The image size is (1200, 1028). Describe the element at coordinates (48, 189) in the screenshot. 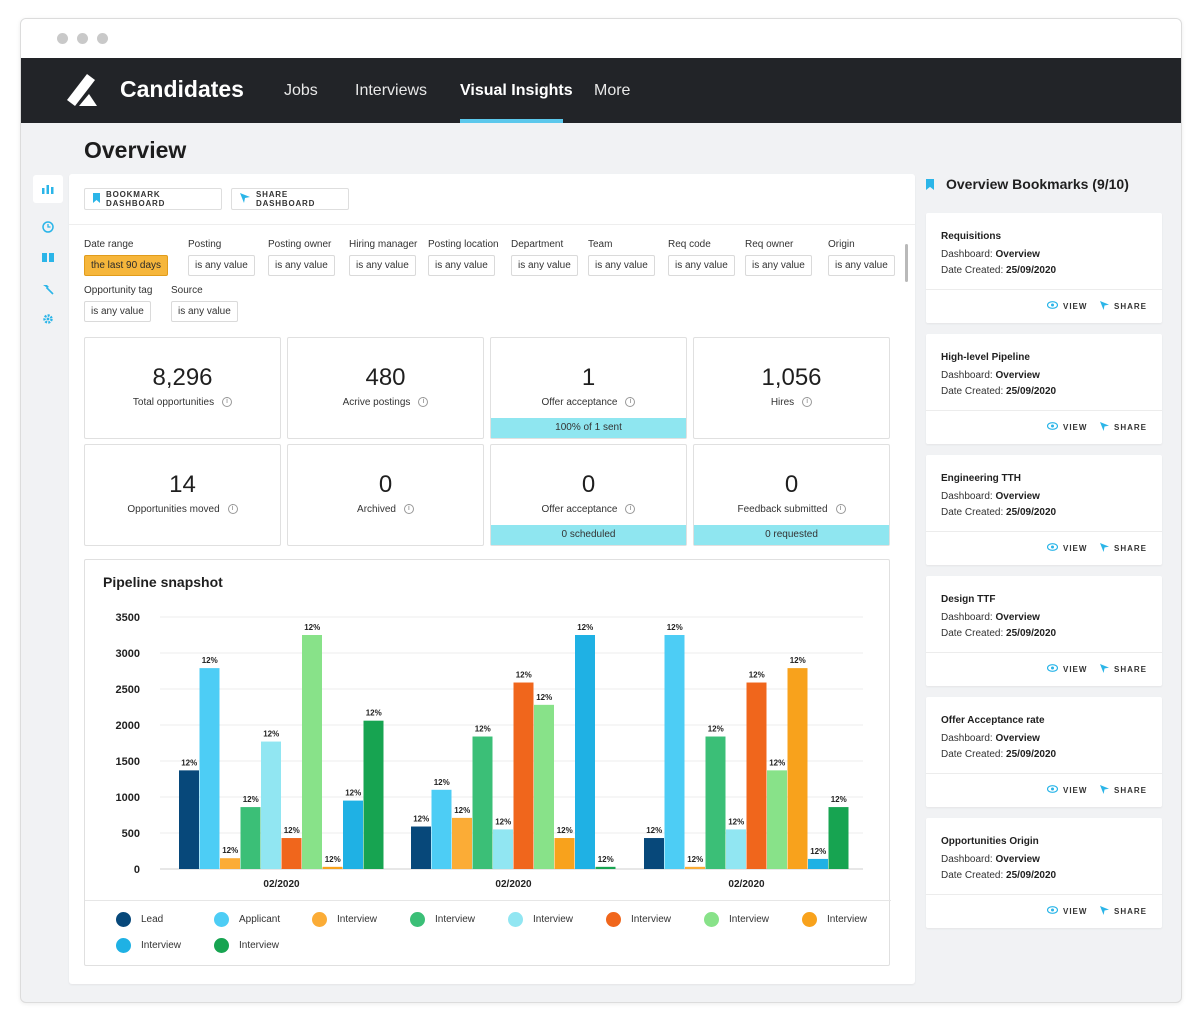

I see `bar-chart-icon` at that location.